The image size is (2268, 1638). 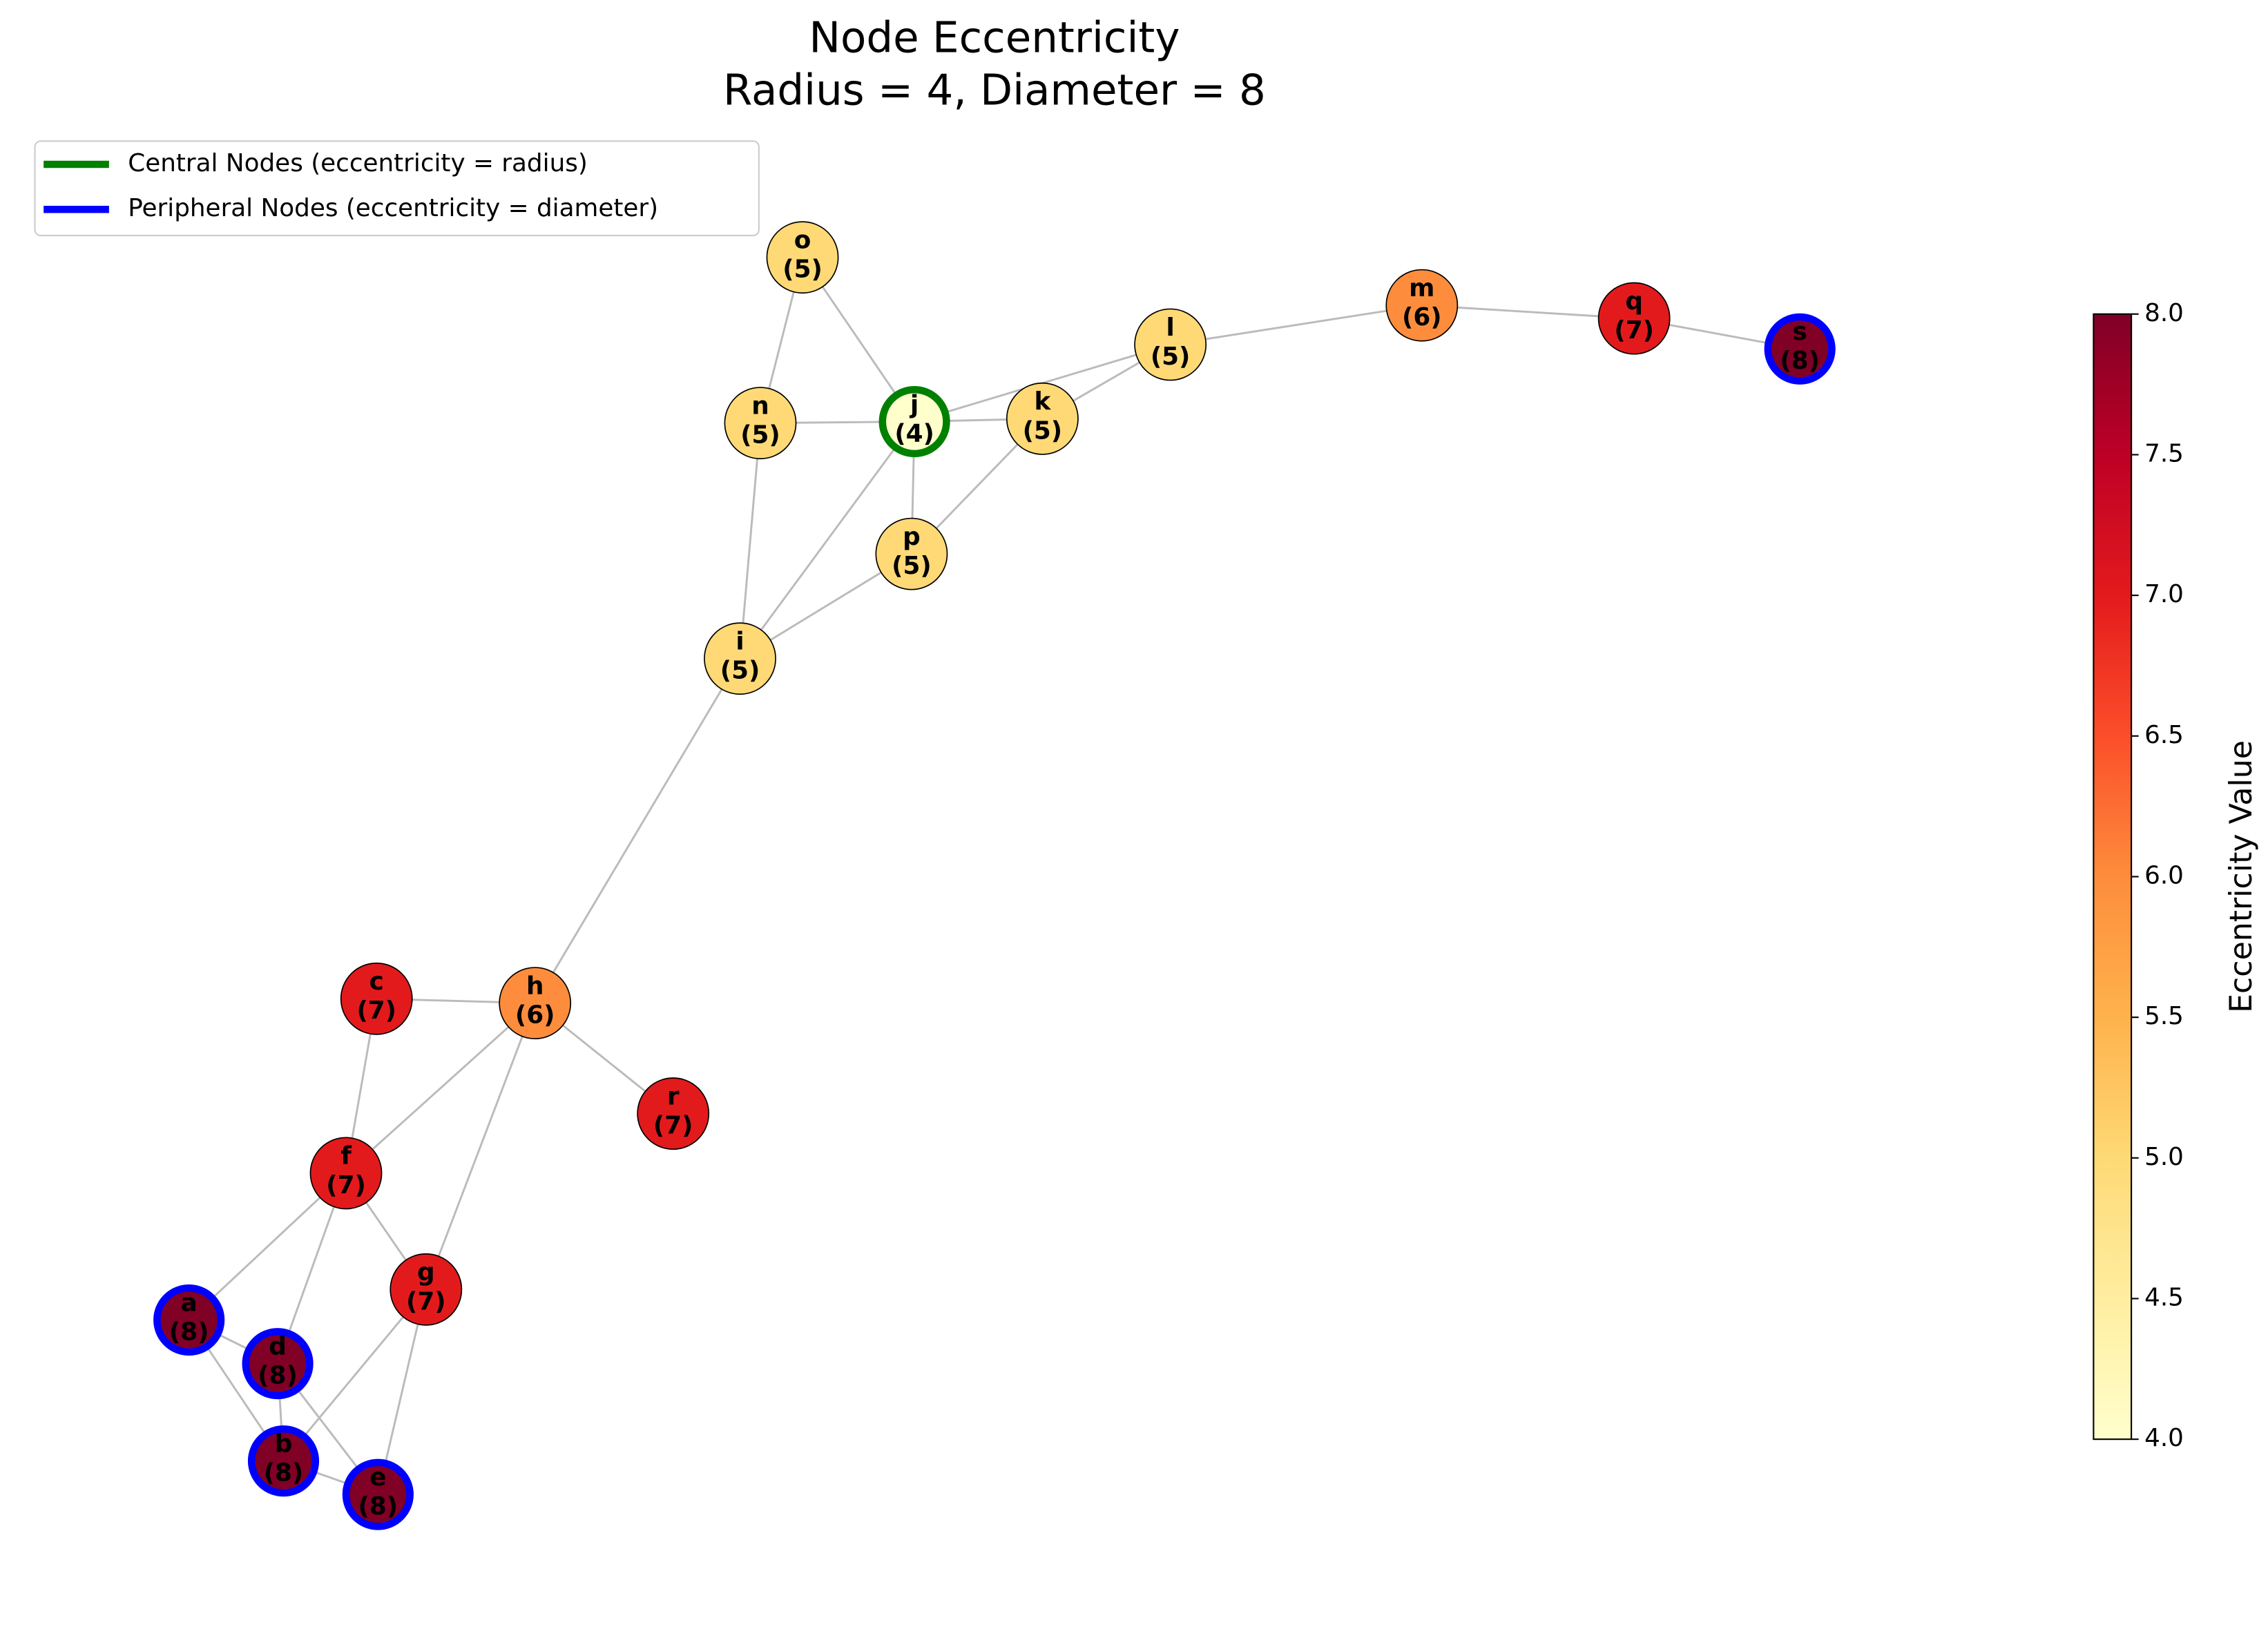 What do you see at coordinates (189, 1303) in the screenshot?
I see `node-id: a` at bounding box center [189, 1303].